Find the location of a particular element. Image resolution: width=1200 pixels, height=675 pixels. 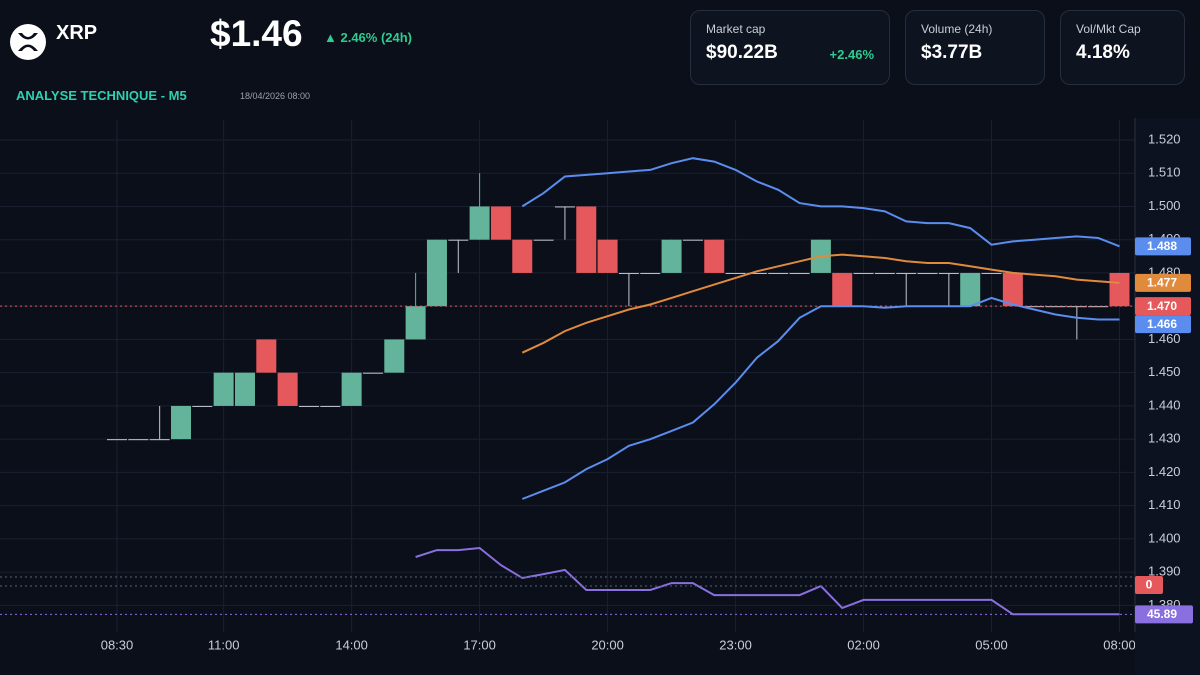

volume-card: Volume (24h) $3.77B is located at coordinates (975, 47).